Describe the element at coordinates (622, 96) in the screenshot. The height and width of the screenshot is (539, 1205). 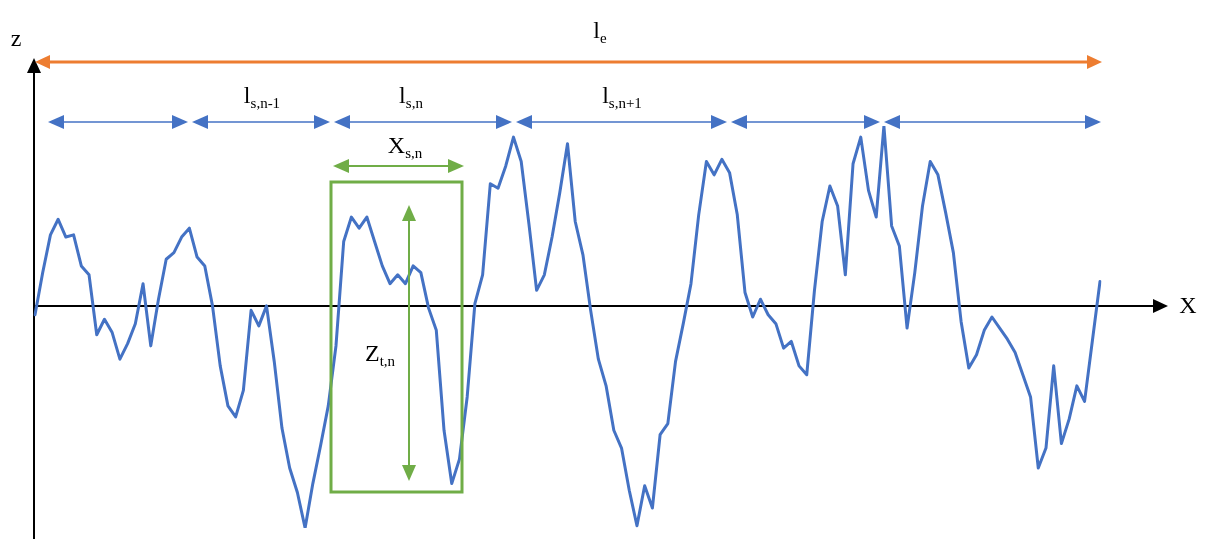
I see `text: l$_{s,n+1}$` at that location.